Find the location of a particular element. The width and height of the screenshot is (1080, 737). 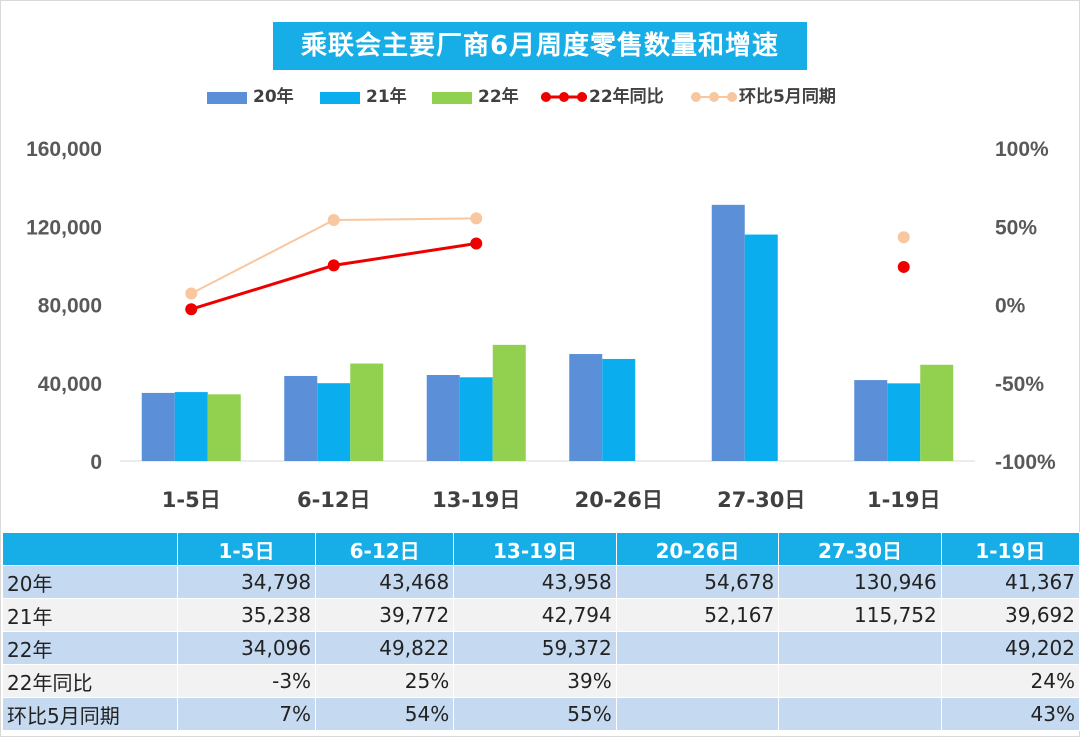

table-cell: 55% is located at coordinates (535, 714).